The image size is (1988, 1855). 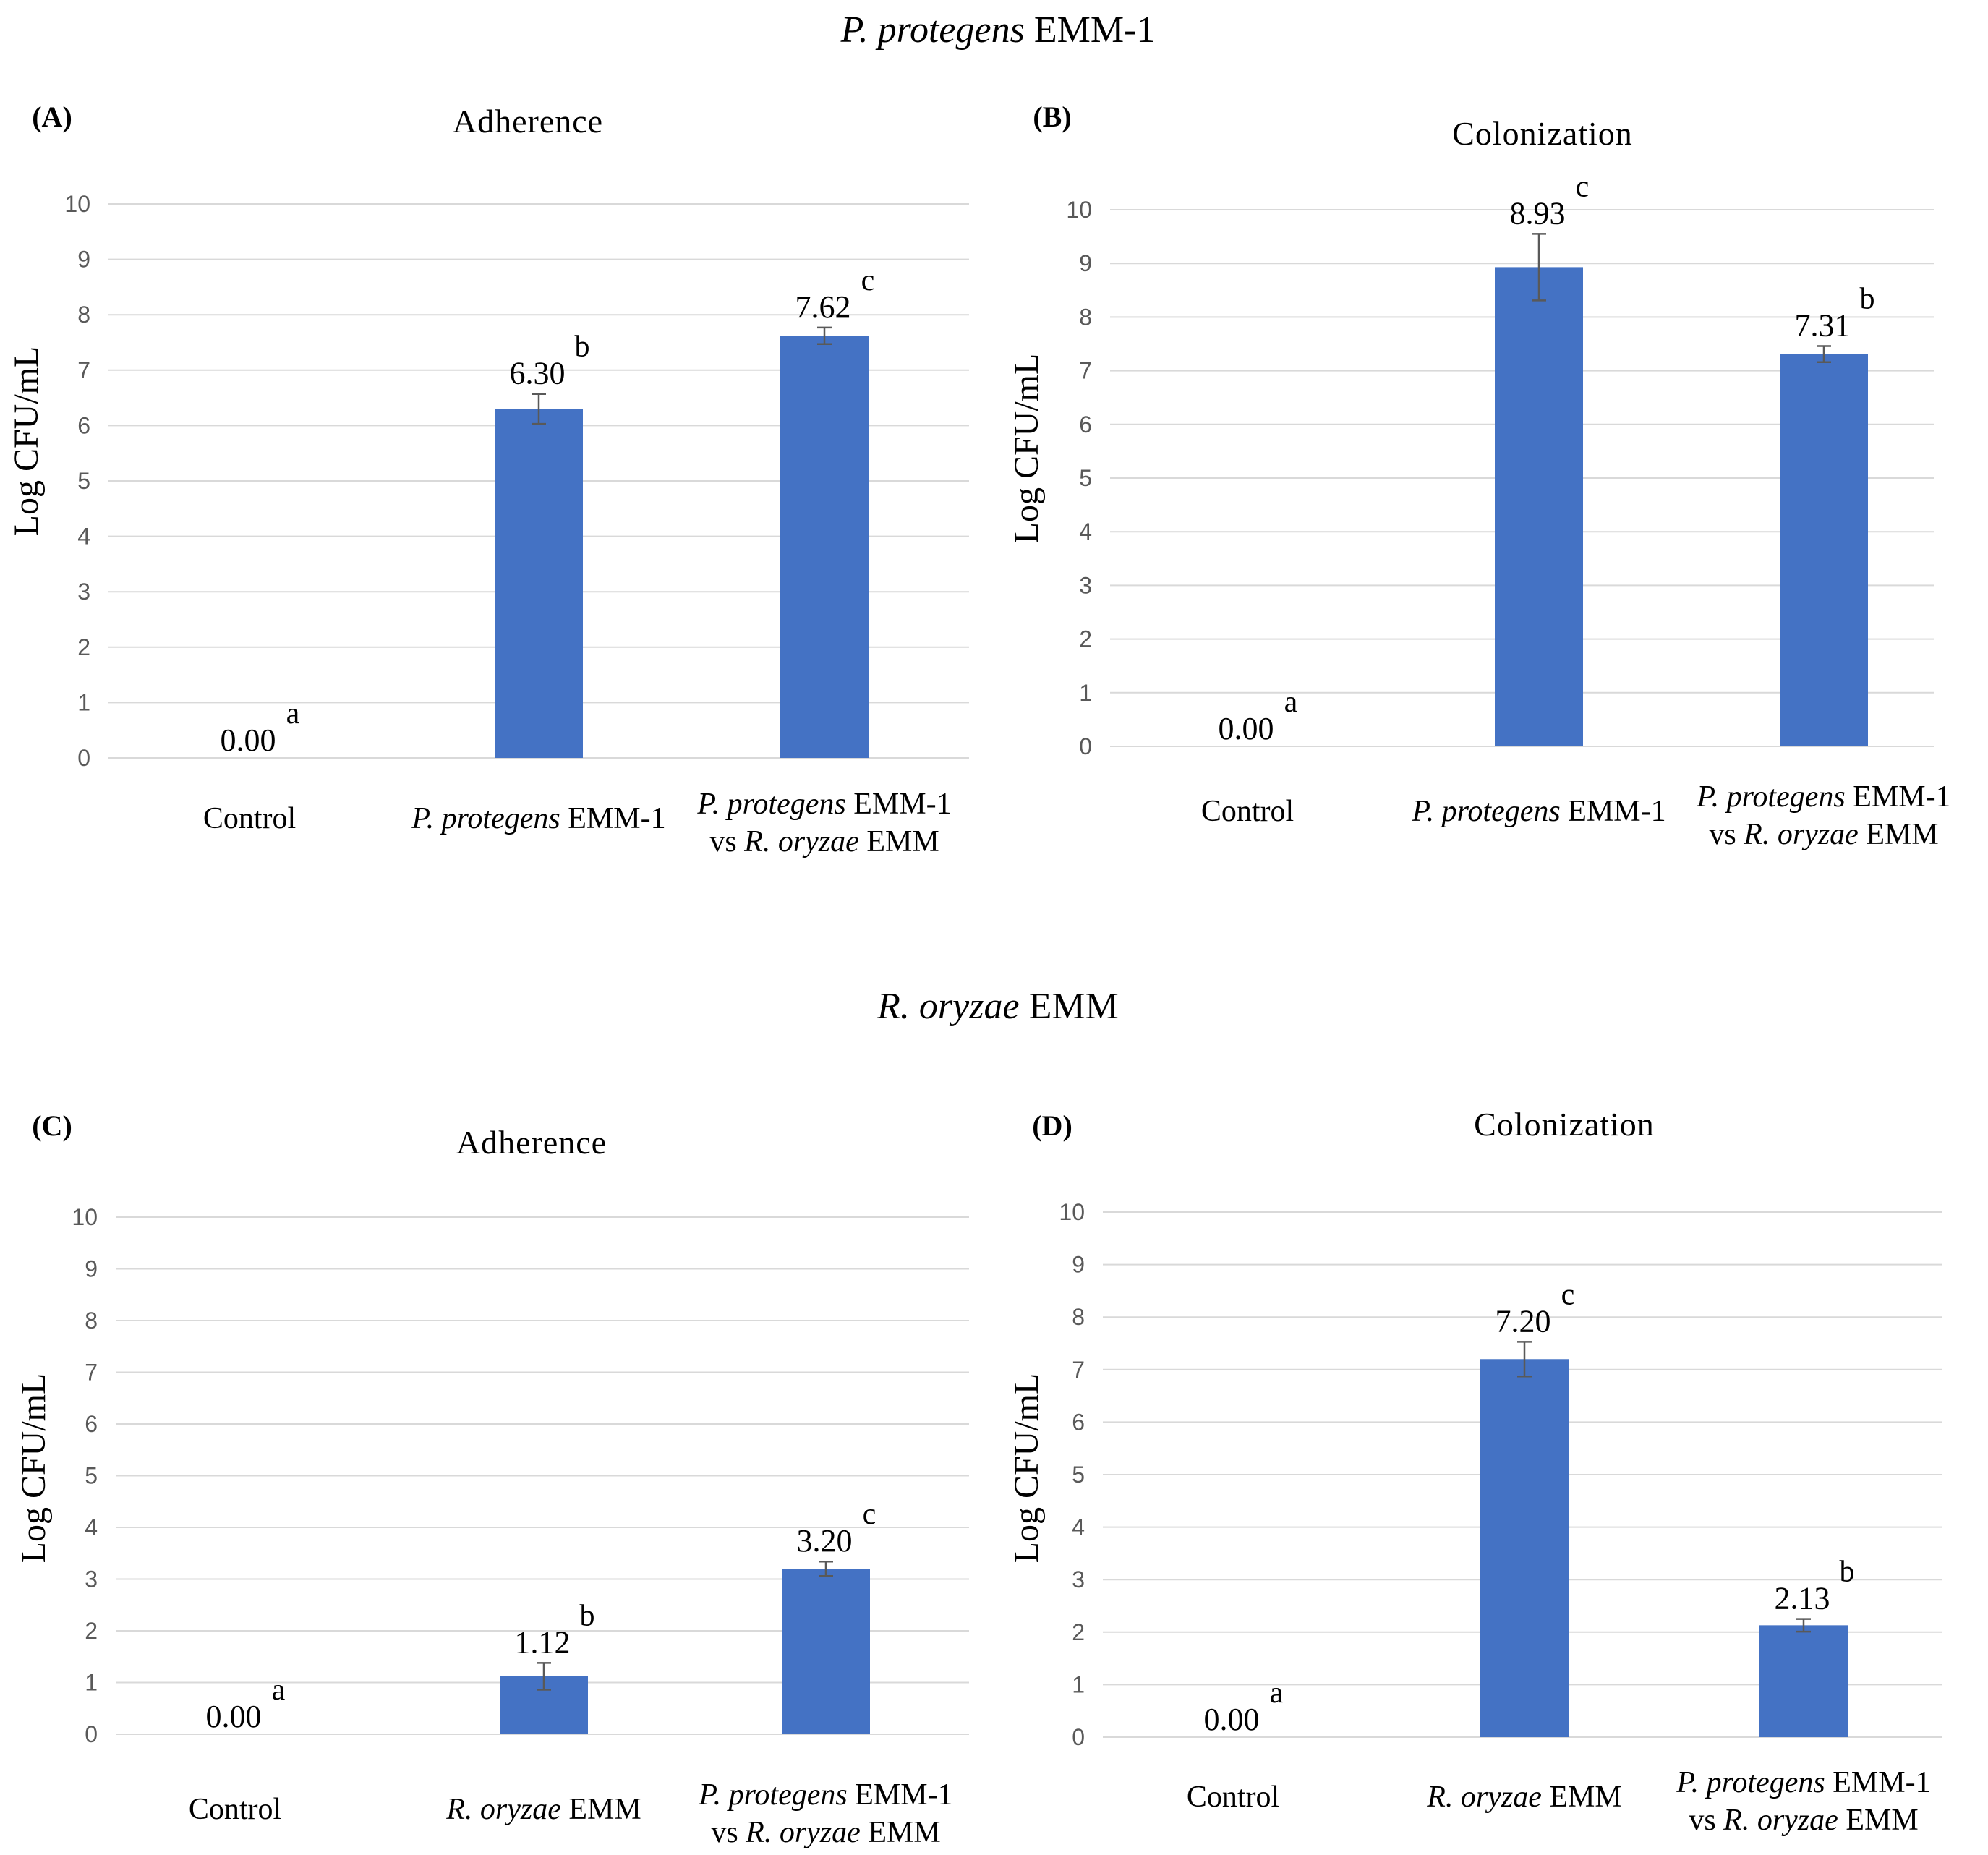 What do you see at coordinates (1823, 325) in the screenshot?
I see `data-label: 7.31` at bounding box center [1823, 325].